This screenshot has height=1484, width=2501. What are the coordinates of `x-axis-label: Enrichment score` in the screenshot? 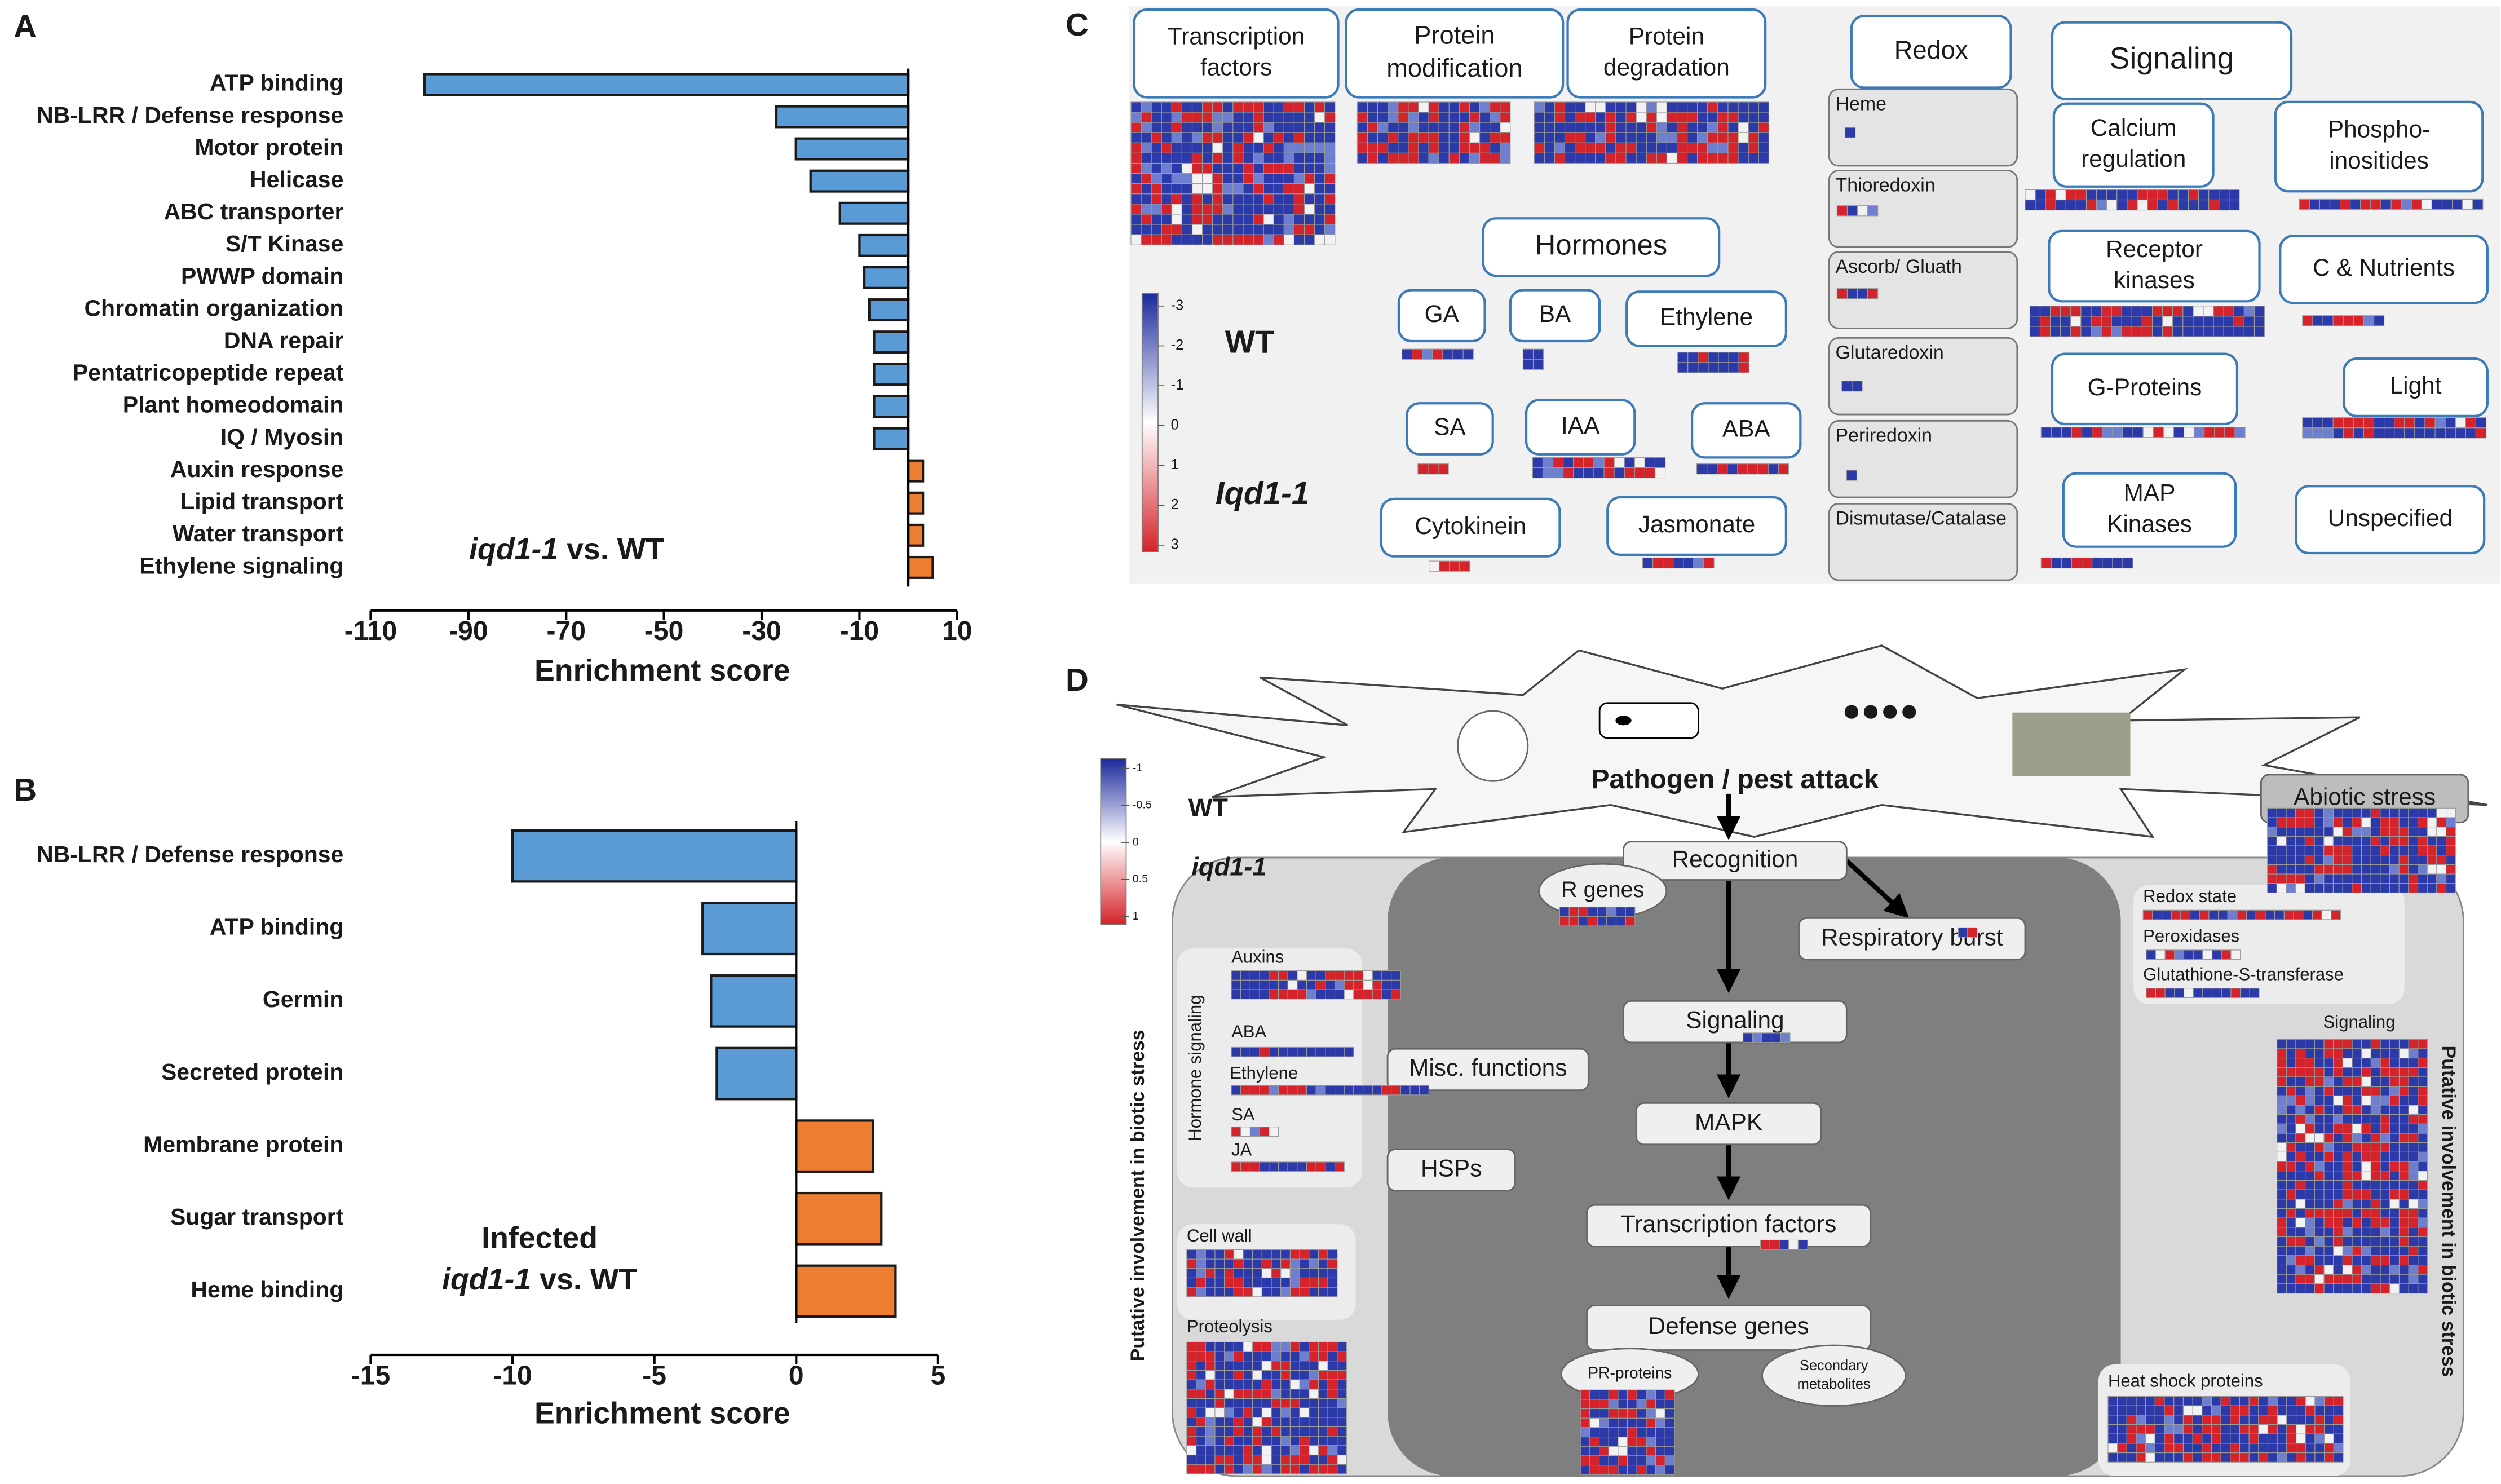 It's located at (662, 1413).